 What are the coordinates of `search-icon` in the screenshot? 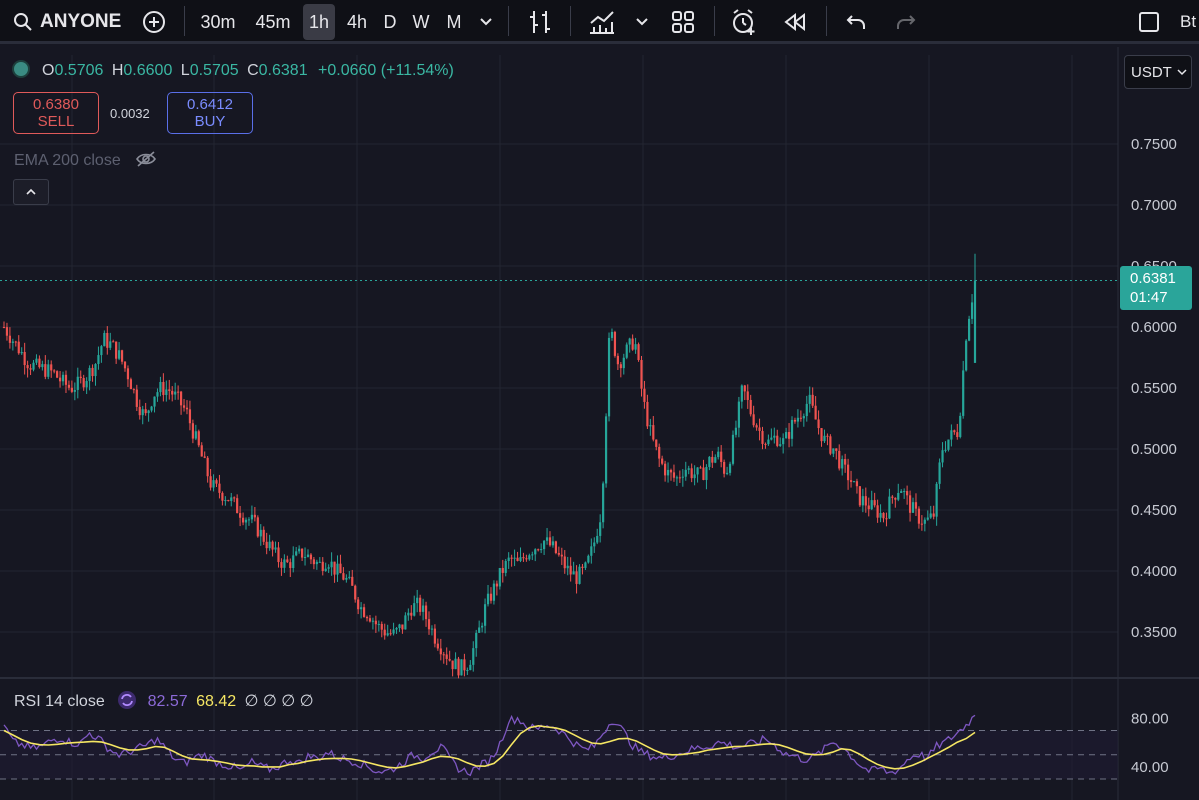 It's located at (23, 22).